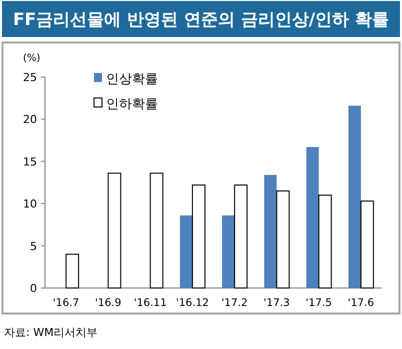 This screenshot has height=349, width=402. I want to click on y-tick-label: 5, so click(33, 246).